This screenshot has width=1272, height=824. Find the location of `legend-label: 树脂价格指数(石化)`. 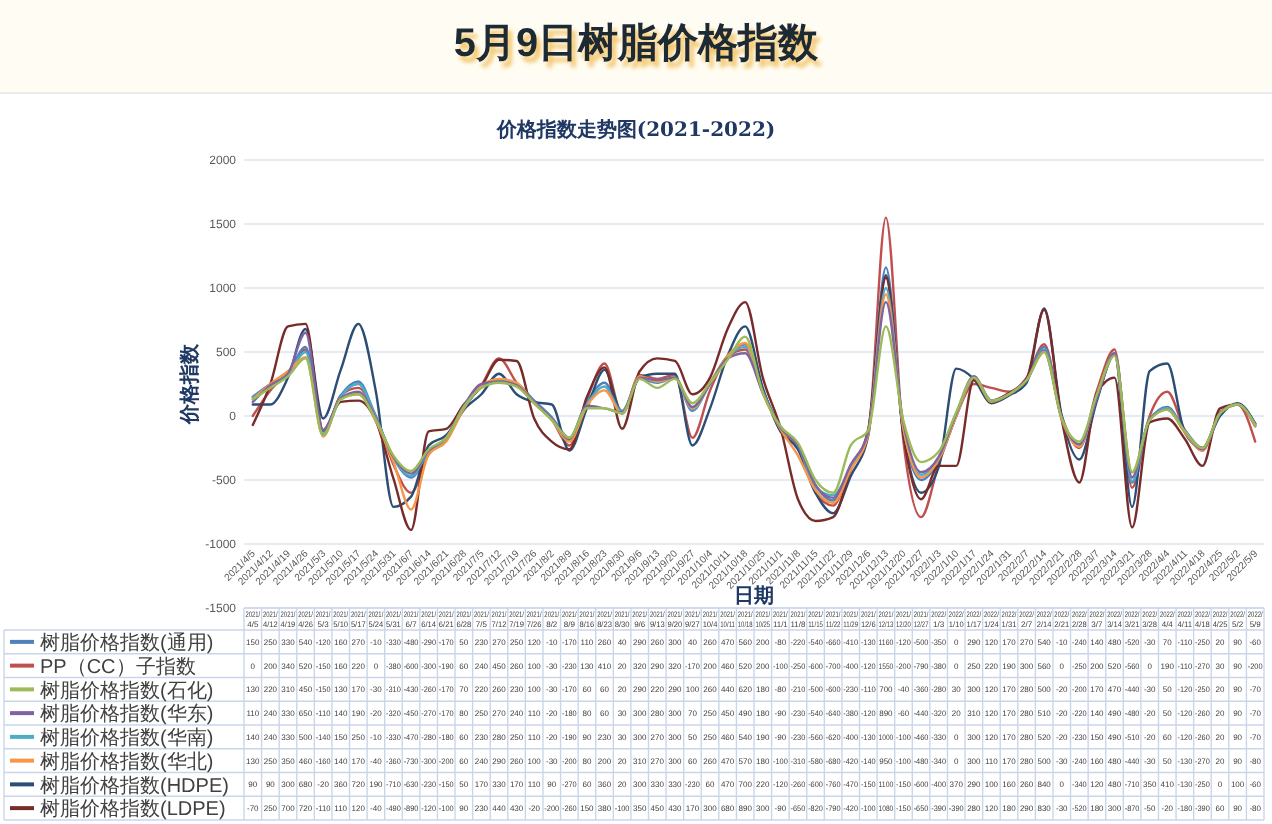

legend-label: 树脂价格指数(石化) is located at coordinates (127, 690).